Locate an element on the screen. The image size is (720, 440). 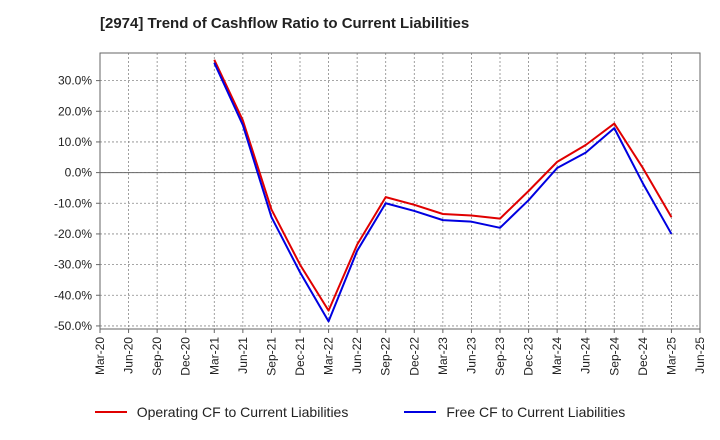
y-tick-label: 10.0% is located at coordinates (75, 142).